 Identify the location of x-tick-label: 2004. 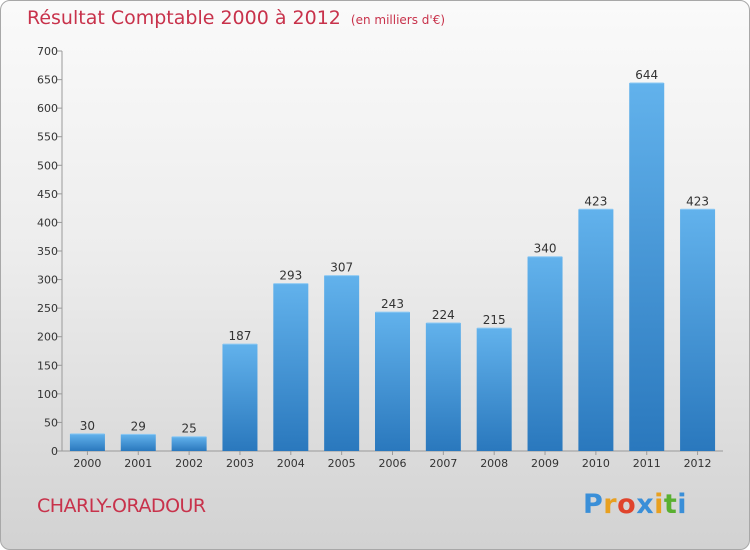
(291, 463).